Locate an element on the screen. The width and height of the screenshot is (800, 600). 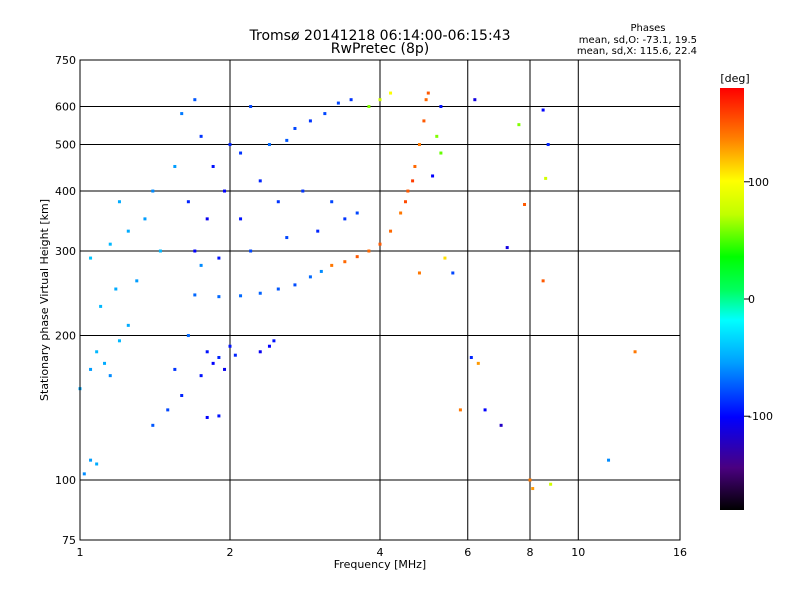
x-tick-label: 1 is located at coordinates (80, 552).